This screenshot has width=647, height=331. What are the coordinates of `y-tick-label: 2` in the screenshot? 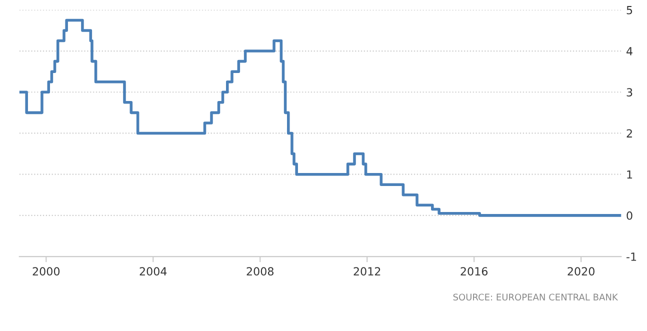 It's located at (629, 133).